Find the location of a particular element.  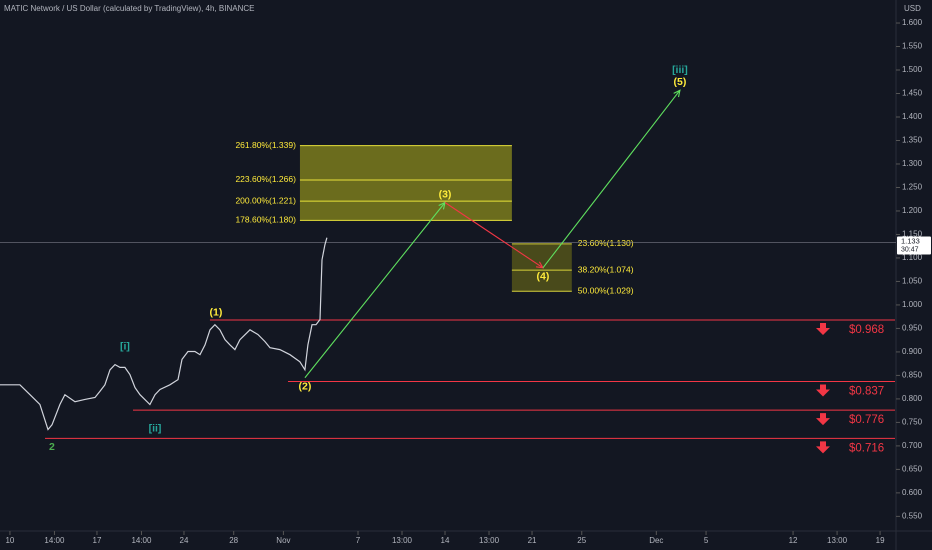

y-tick-label: 0.850 is located at coordinates (912, 375).